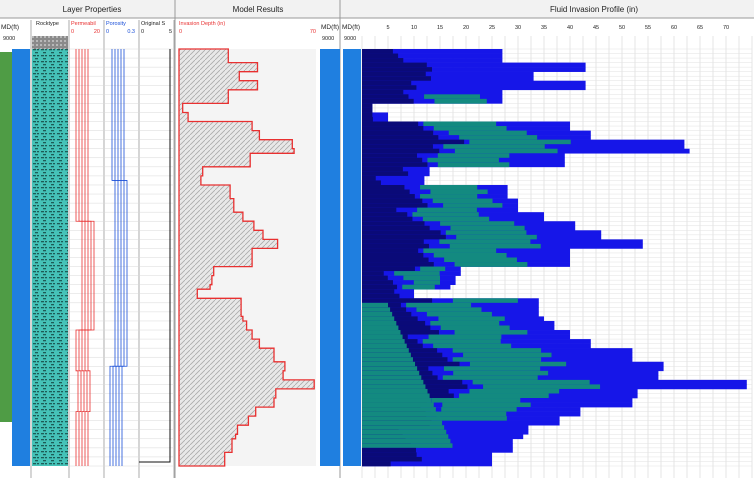  I want to click on invasion-x-tick-label: 5, so click(387, 28).